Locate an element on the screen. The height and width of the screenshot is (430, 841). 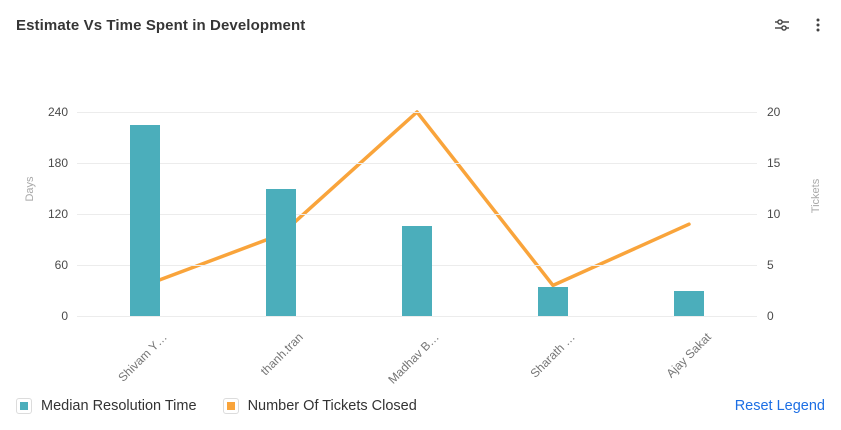
left-axis-tick-label: 120 is located at coordinates (57, 214).